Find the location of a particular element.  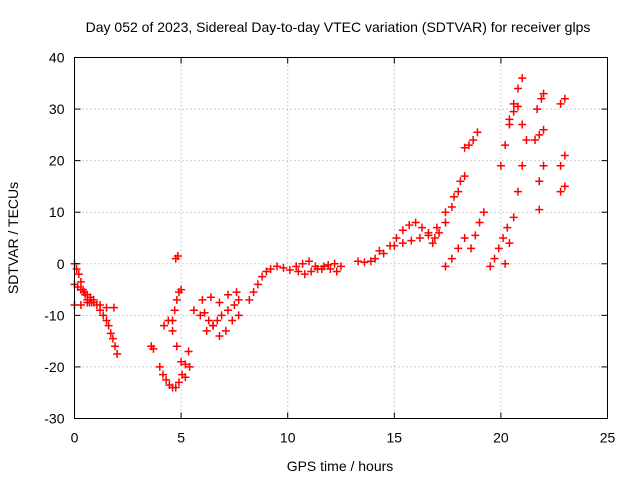

series-arc-ae is located at coordinates (539, 209).